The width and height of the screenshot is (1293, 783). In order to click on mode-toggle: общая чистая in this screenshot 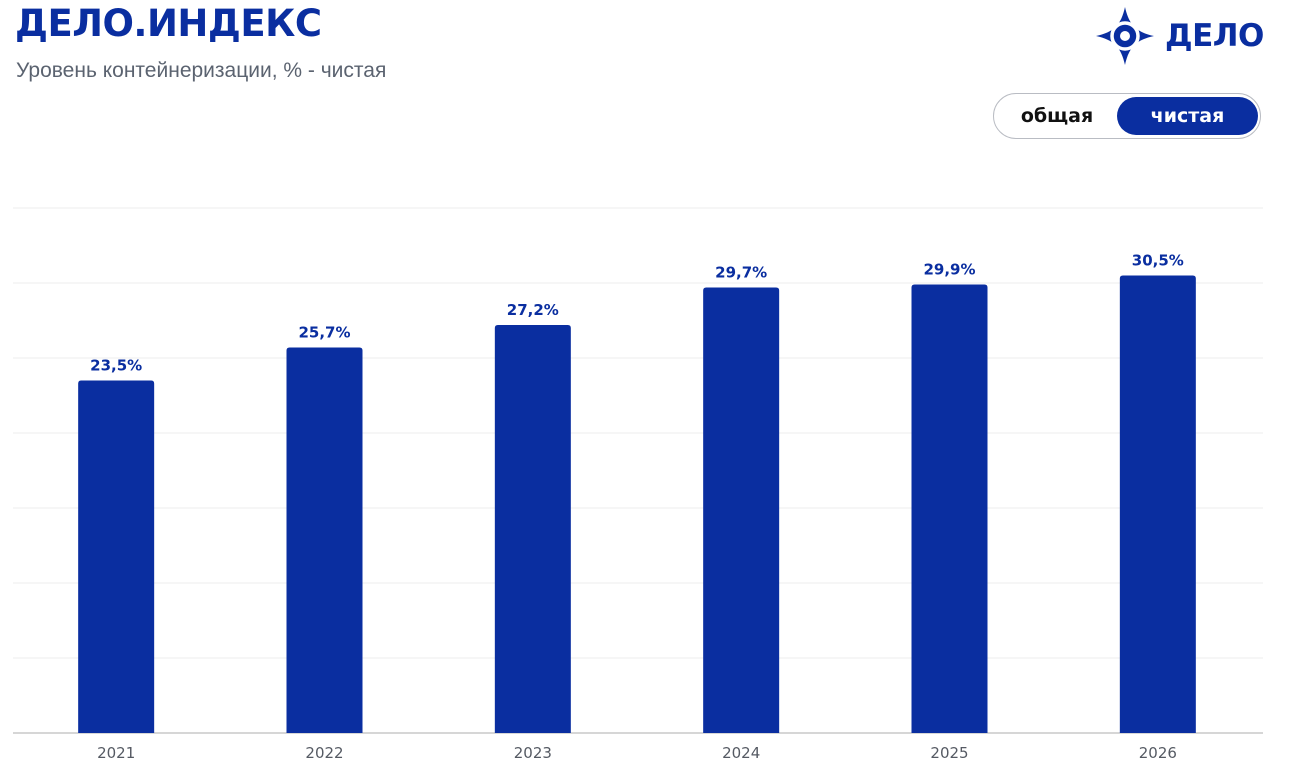, I will do `click(1127, 116)`.